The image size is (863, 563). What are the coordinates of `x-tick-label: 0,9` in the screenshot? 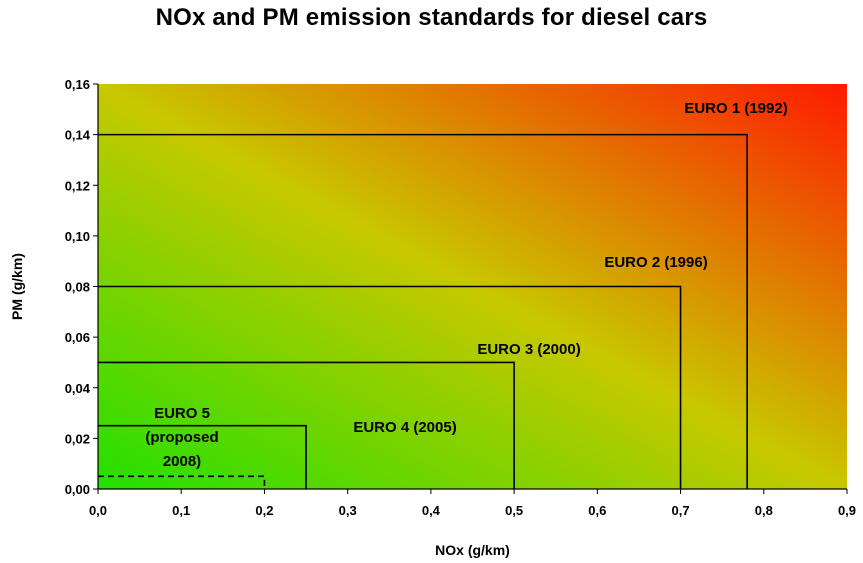 It's located at (847, 510).